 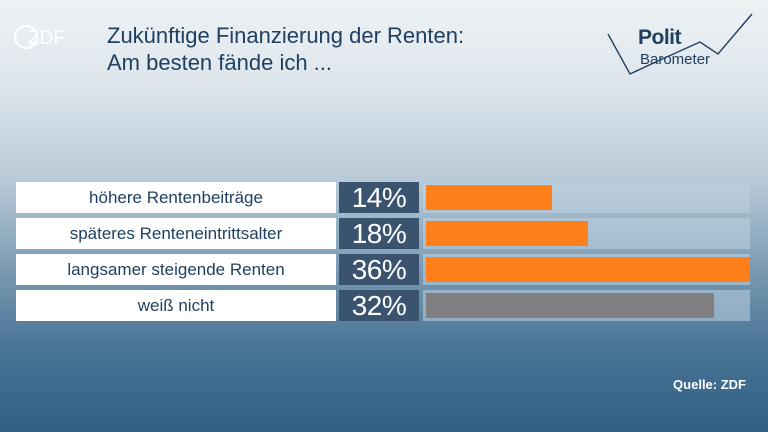 I want to click on chart-row: höhere Rentenbeiträge 14%, so click(x=383, y=197).